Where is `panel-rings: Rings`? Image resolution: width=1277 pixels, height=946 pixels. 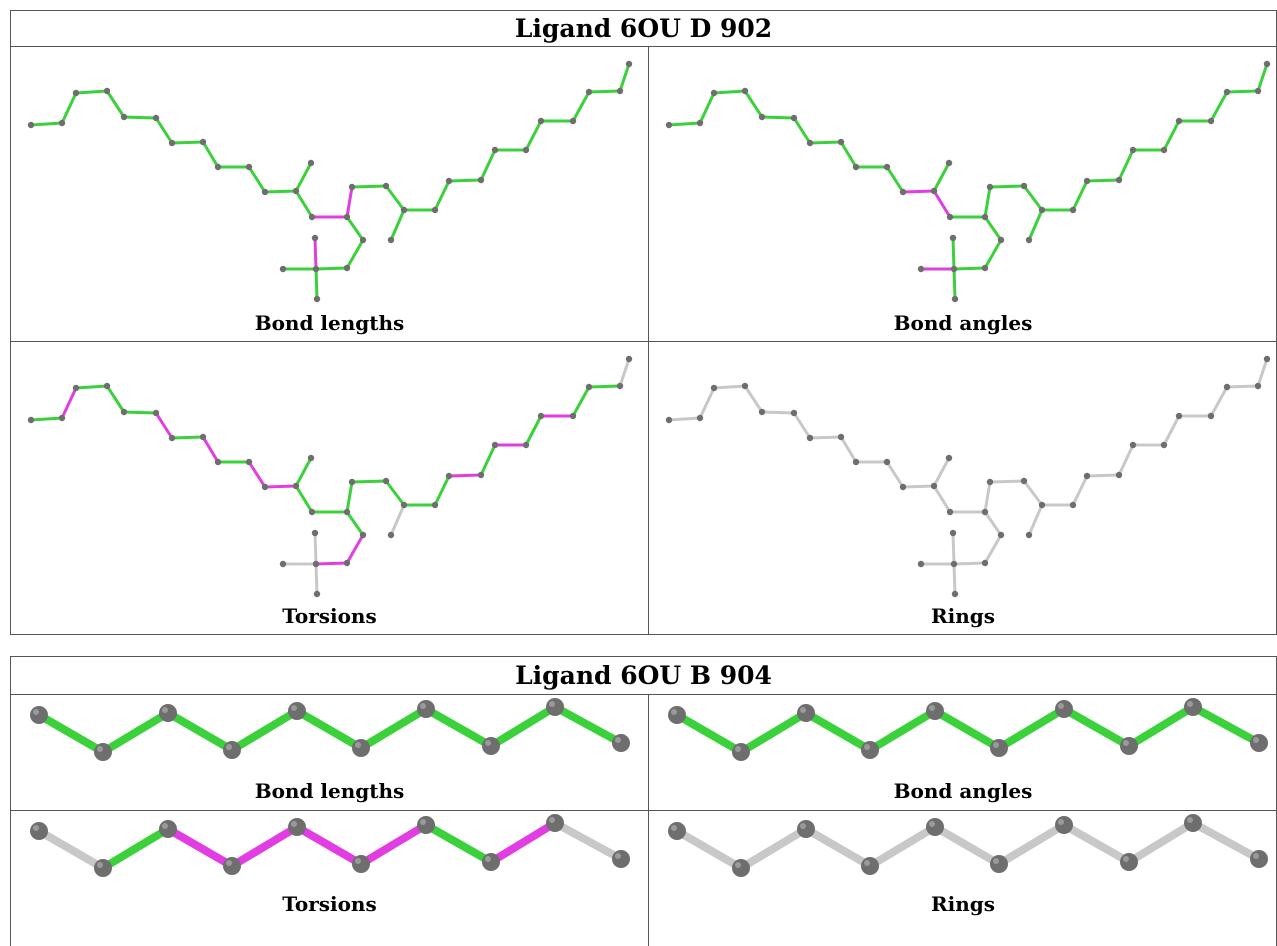 panel-rings: Rings is located at coordinates (963, 868).